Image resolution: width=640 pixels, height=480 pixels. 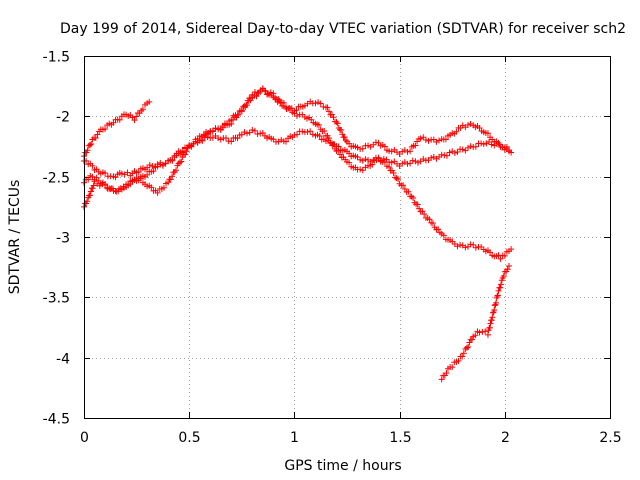 I want to click on x-tick-labels: 0 0.5 1 1.5 2 2.5, so click(x=351, y=438).